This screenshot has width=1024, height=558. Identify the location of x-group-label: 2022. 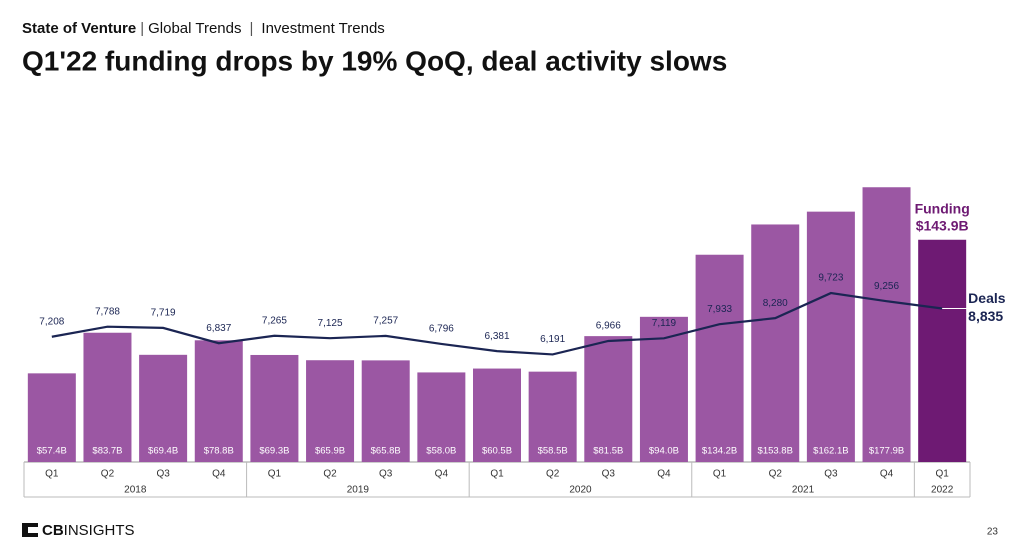
(942, 490).